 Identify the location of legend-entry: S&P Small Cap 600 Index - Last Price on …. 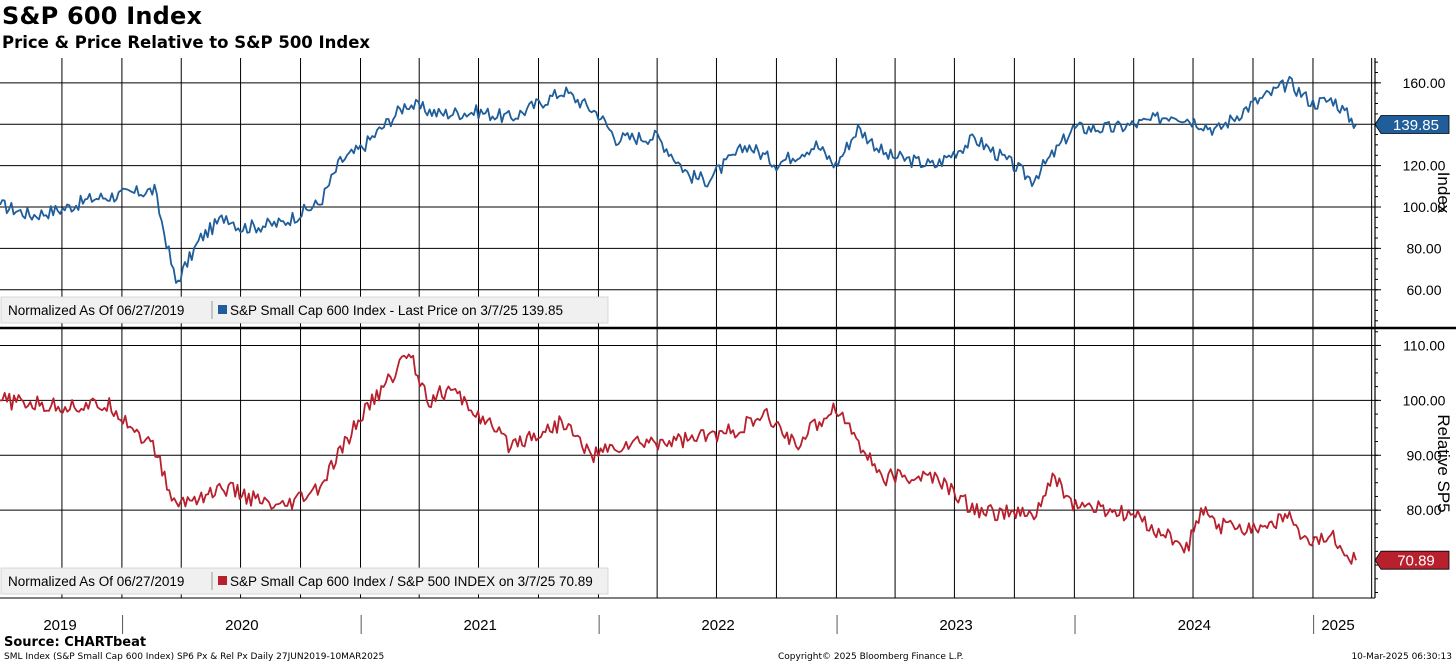
(396, 310).